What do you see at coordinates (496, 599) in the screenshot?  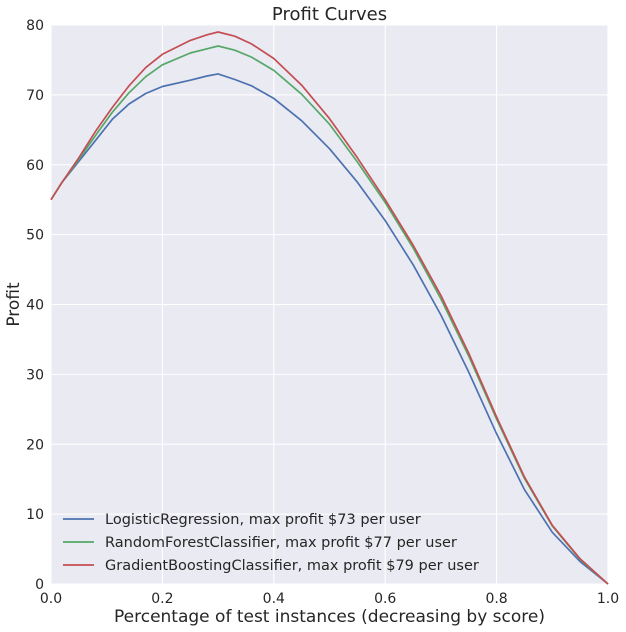 I see `x-tick-label: 0.8` at bounding box center [496, 599].